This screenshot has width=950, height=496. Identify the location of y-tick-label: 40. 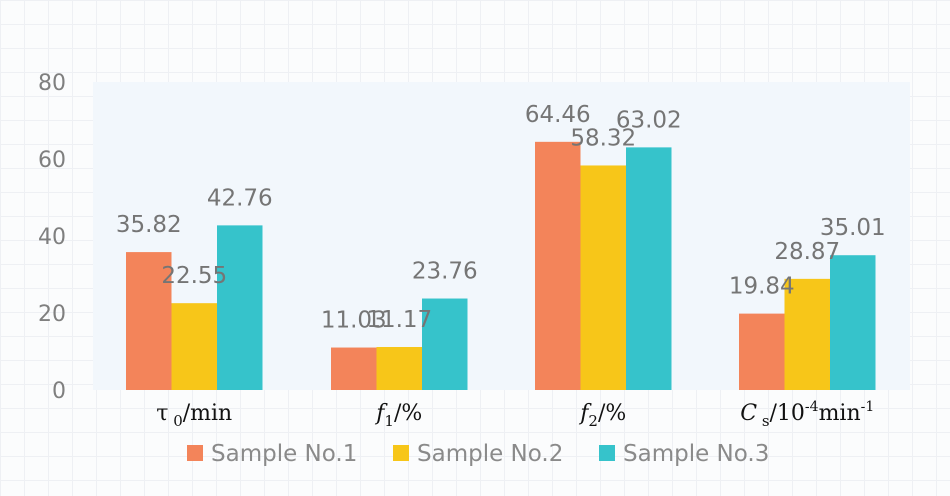
(52, 237).